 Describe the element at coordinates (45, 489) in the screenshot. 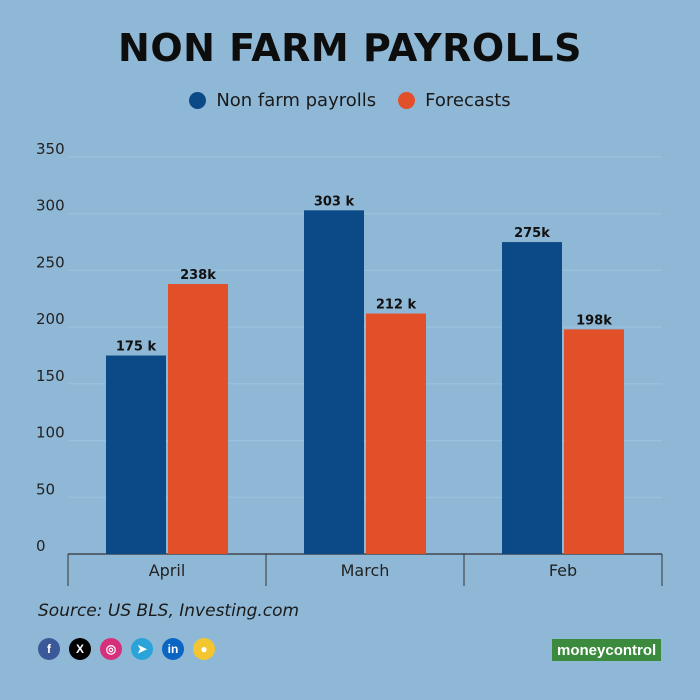

I see `y-tick-label: 50` at that location.